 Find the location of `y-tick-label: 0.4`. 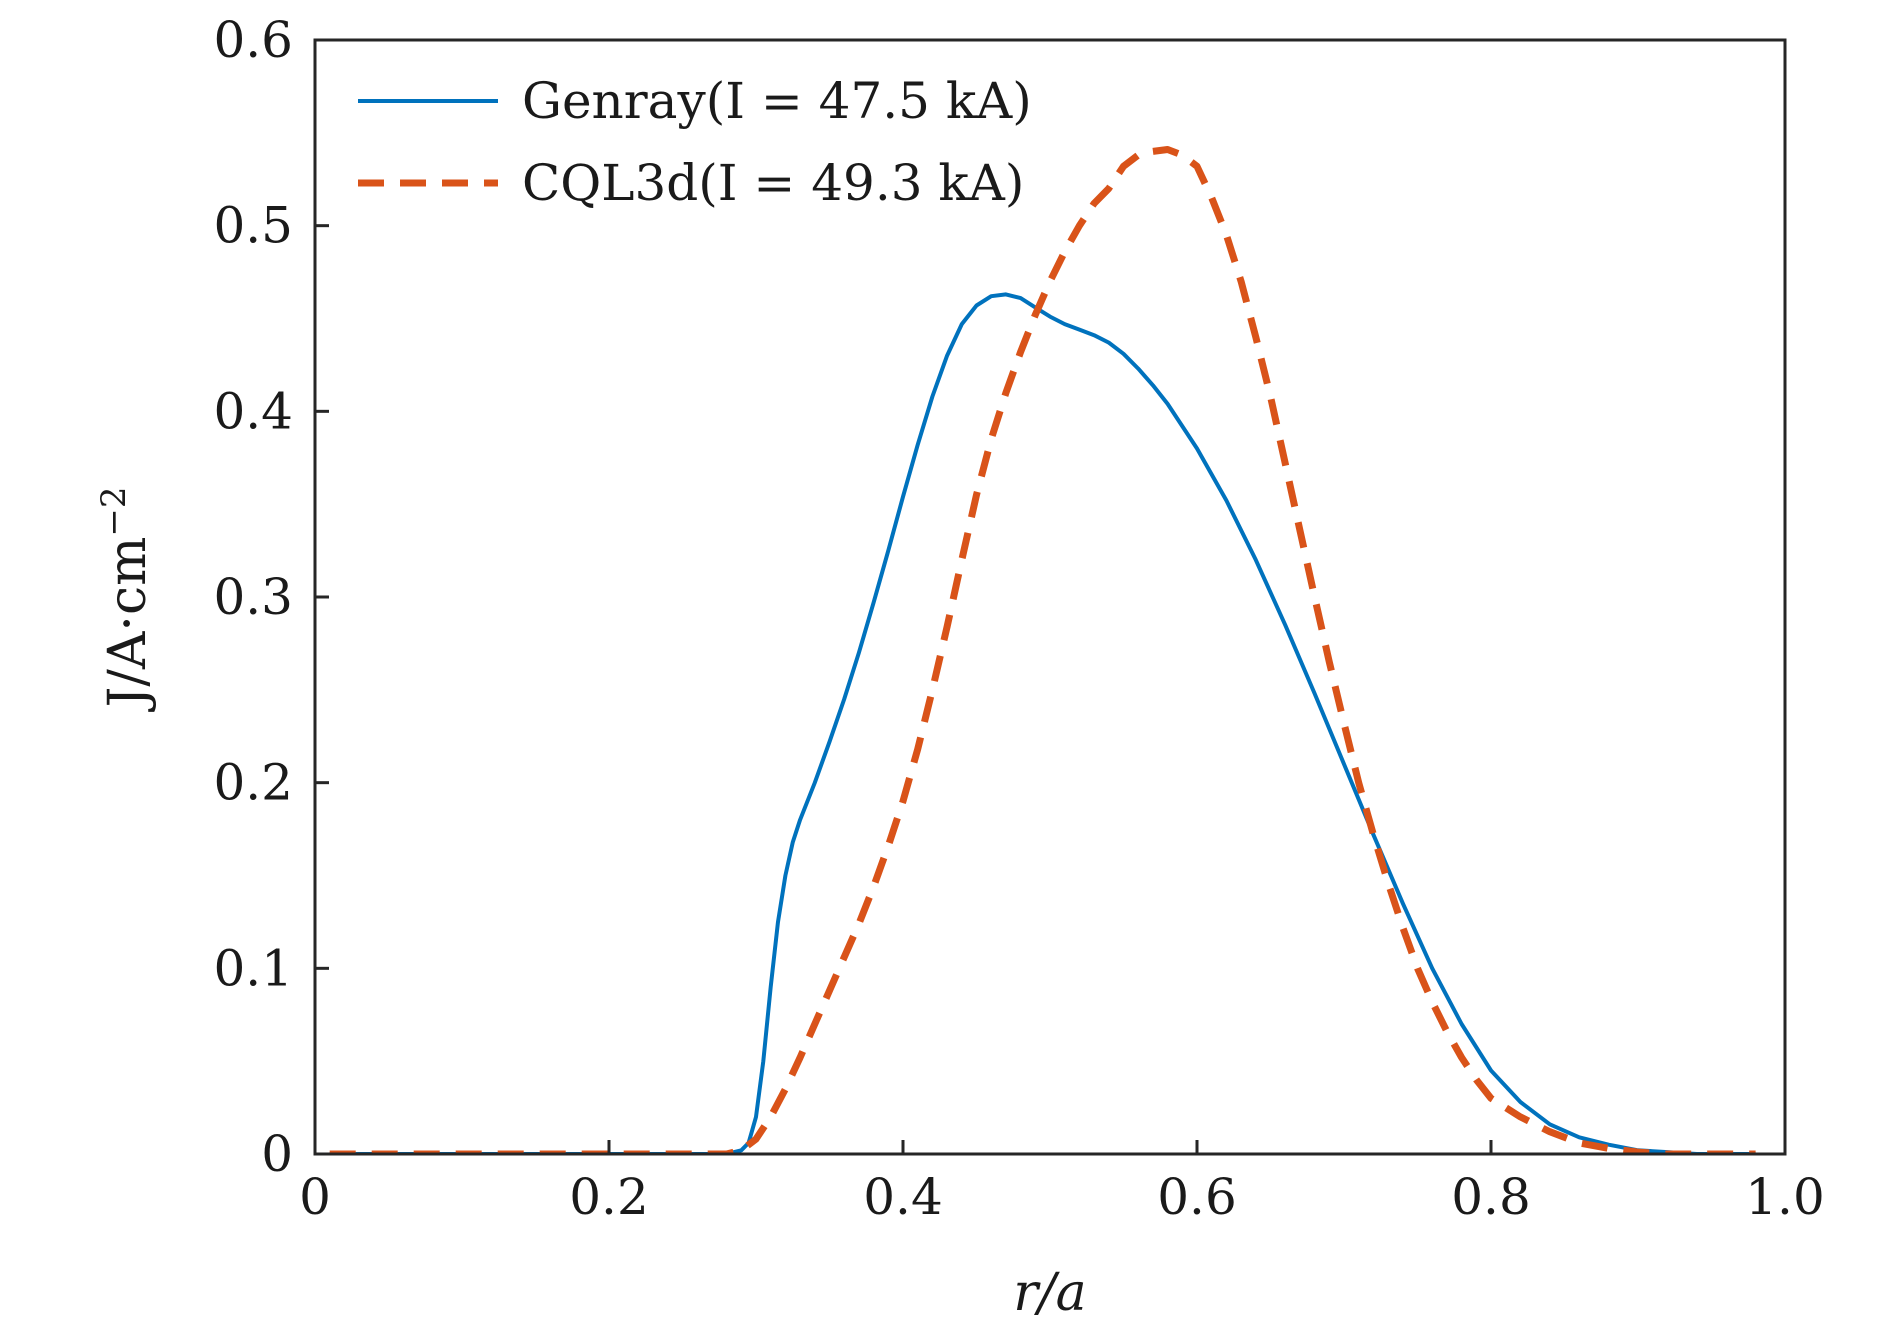

y-tick-label: 0.4 is located at coordinates (253, 411).